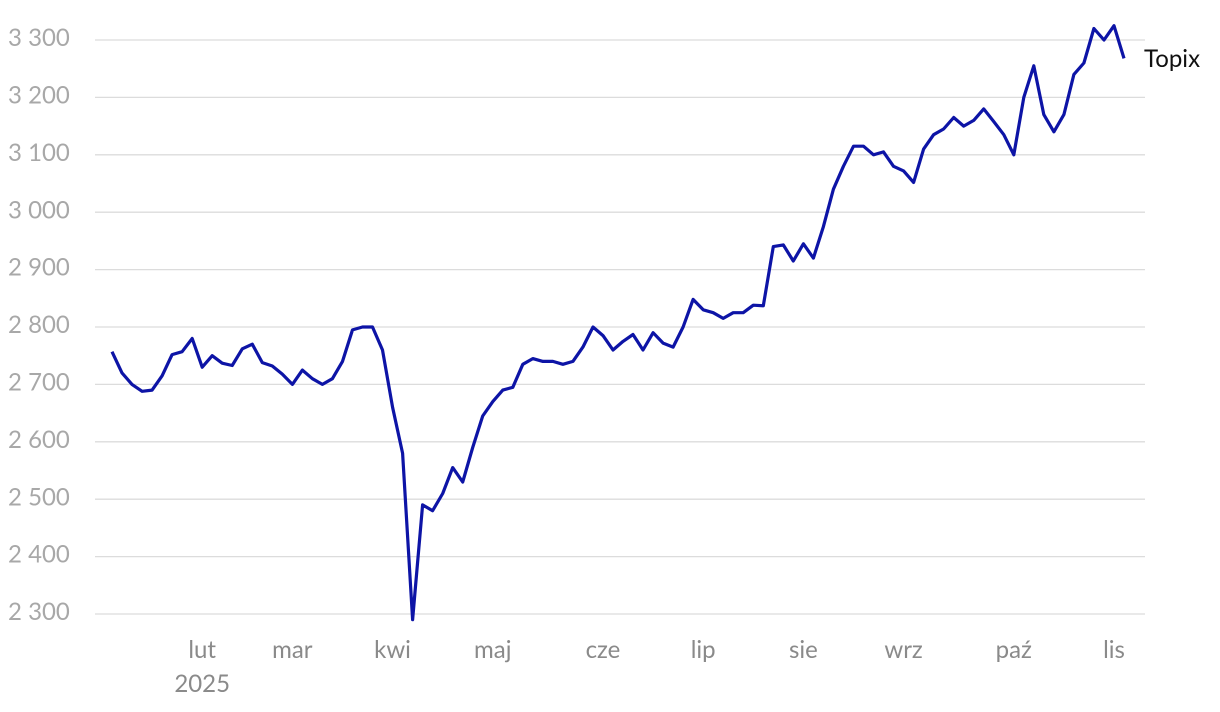 This screenshot has height=712, width=1220. What do you see at coordinates (1014, 649) in the screenshot?
I see `x-tick-label: paź` at bounding box center [1014, 649].